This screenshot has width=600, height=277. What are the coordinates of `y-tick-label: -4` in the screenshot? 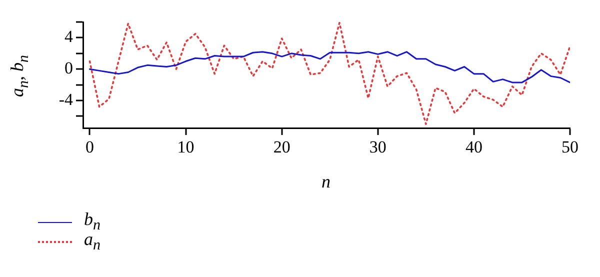 It's located at (66, 99).